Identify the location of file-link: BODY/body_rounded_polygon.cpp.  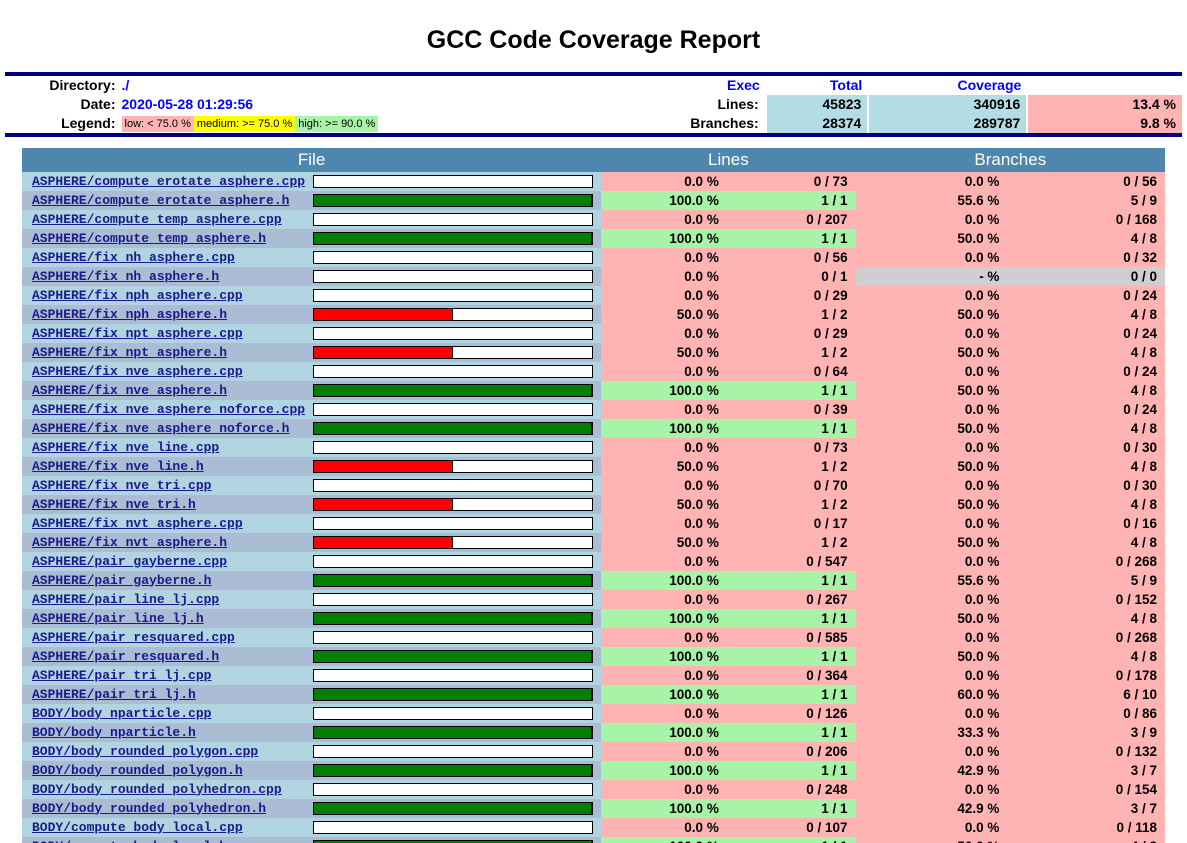
(145, 751).